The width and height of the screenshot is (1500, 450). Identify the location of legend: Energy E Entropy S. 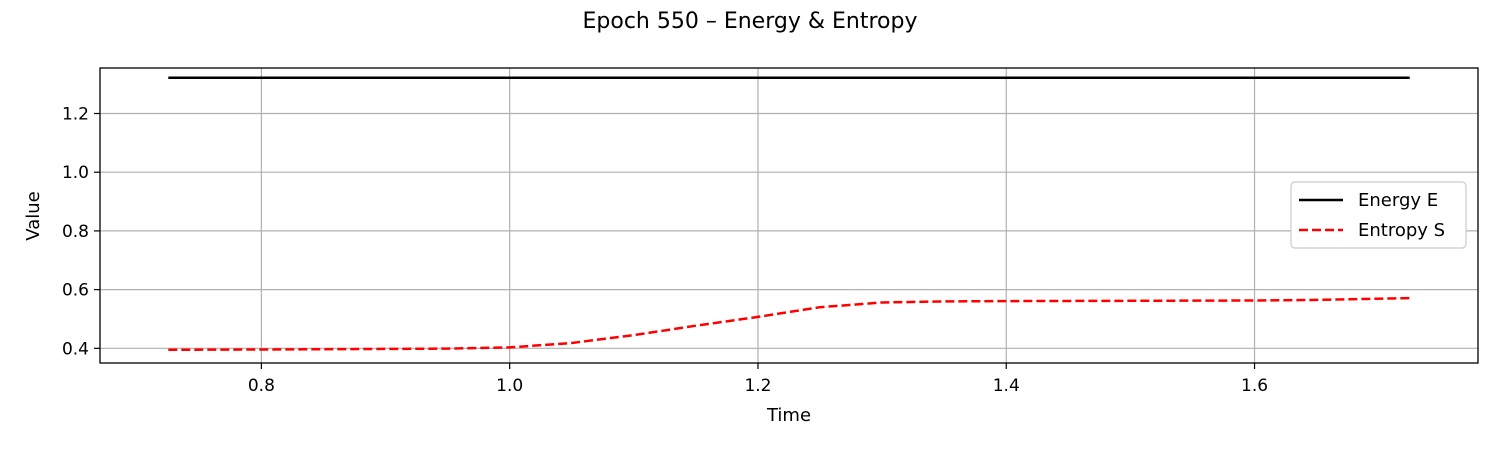
(1378, 215).